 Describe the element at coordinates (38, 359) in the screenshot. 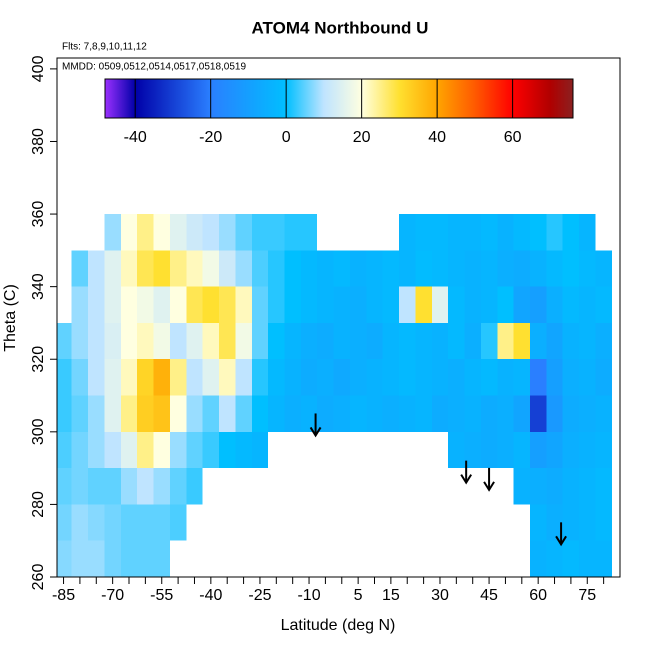

I see `y-tick-label: 320` at that location.